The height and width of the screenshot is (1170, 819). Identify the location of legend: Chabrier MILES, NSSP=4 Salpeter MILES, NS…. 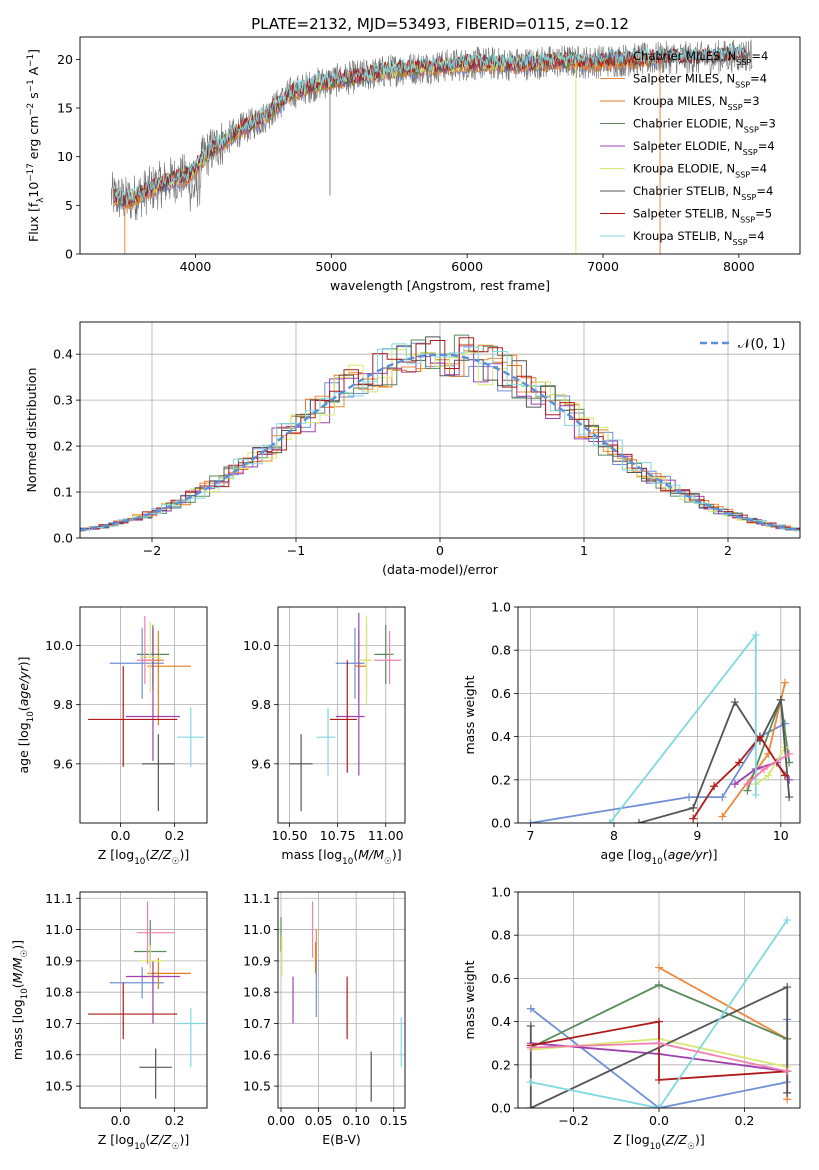
(688, 148).